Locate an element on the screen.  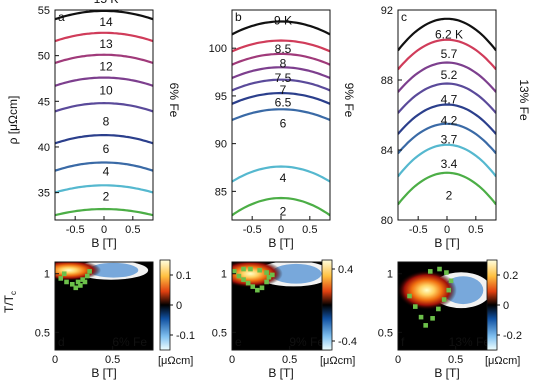
curve-label-6: 8 is located at coordinates (283, 63).